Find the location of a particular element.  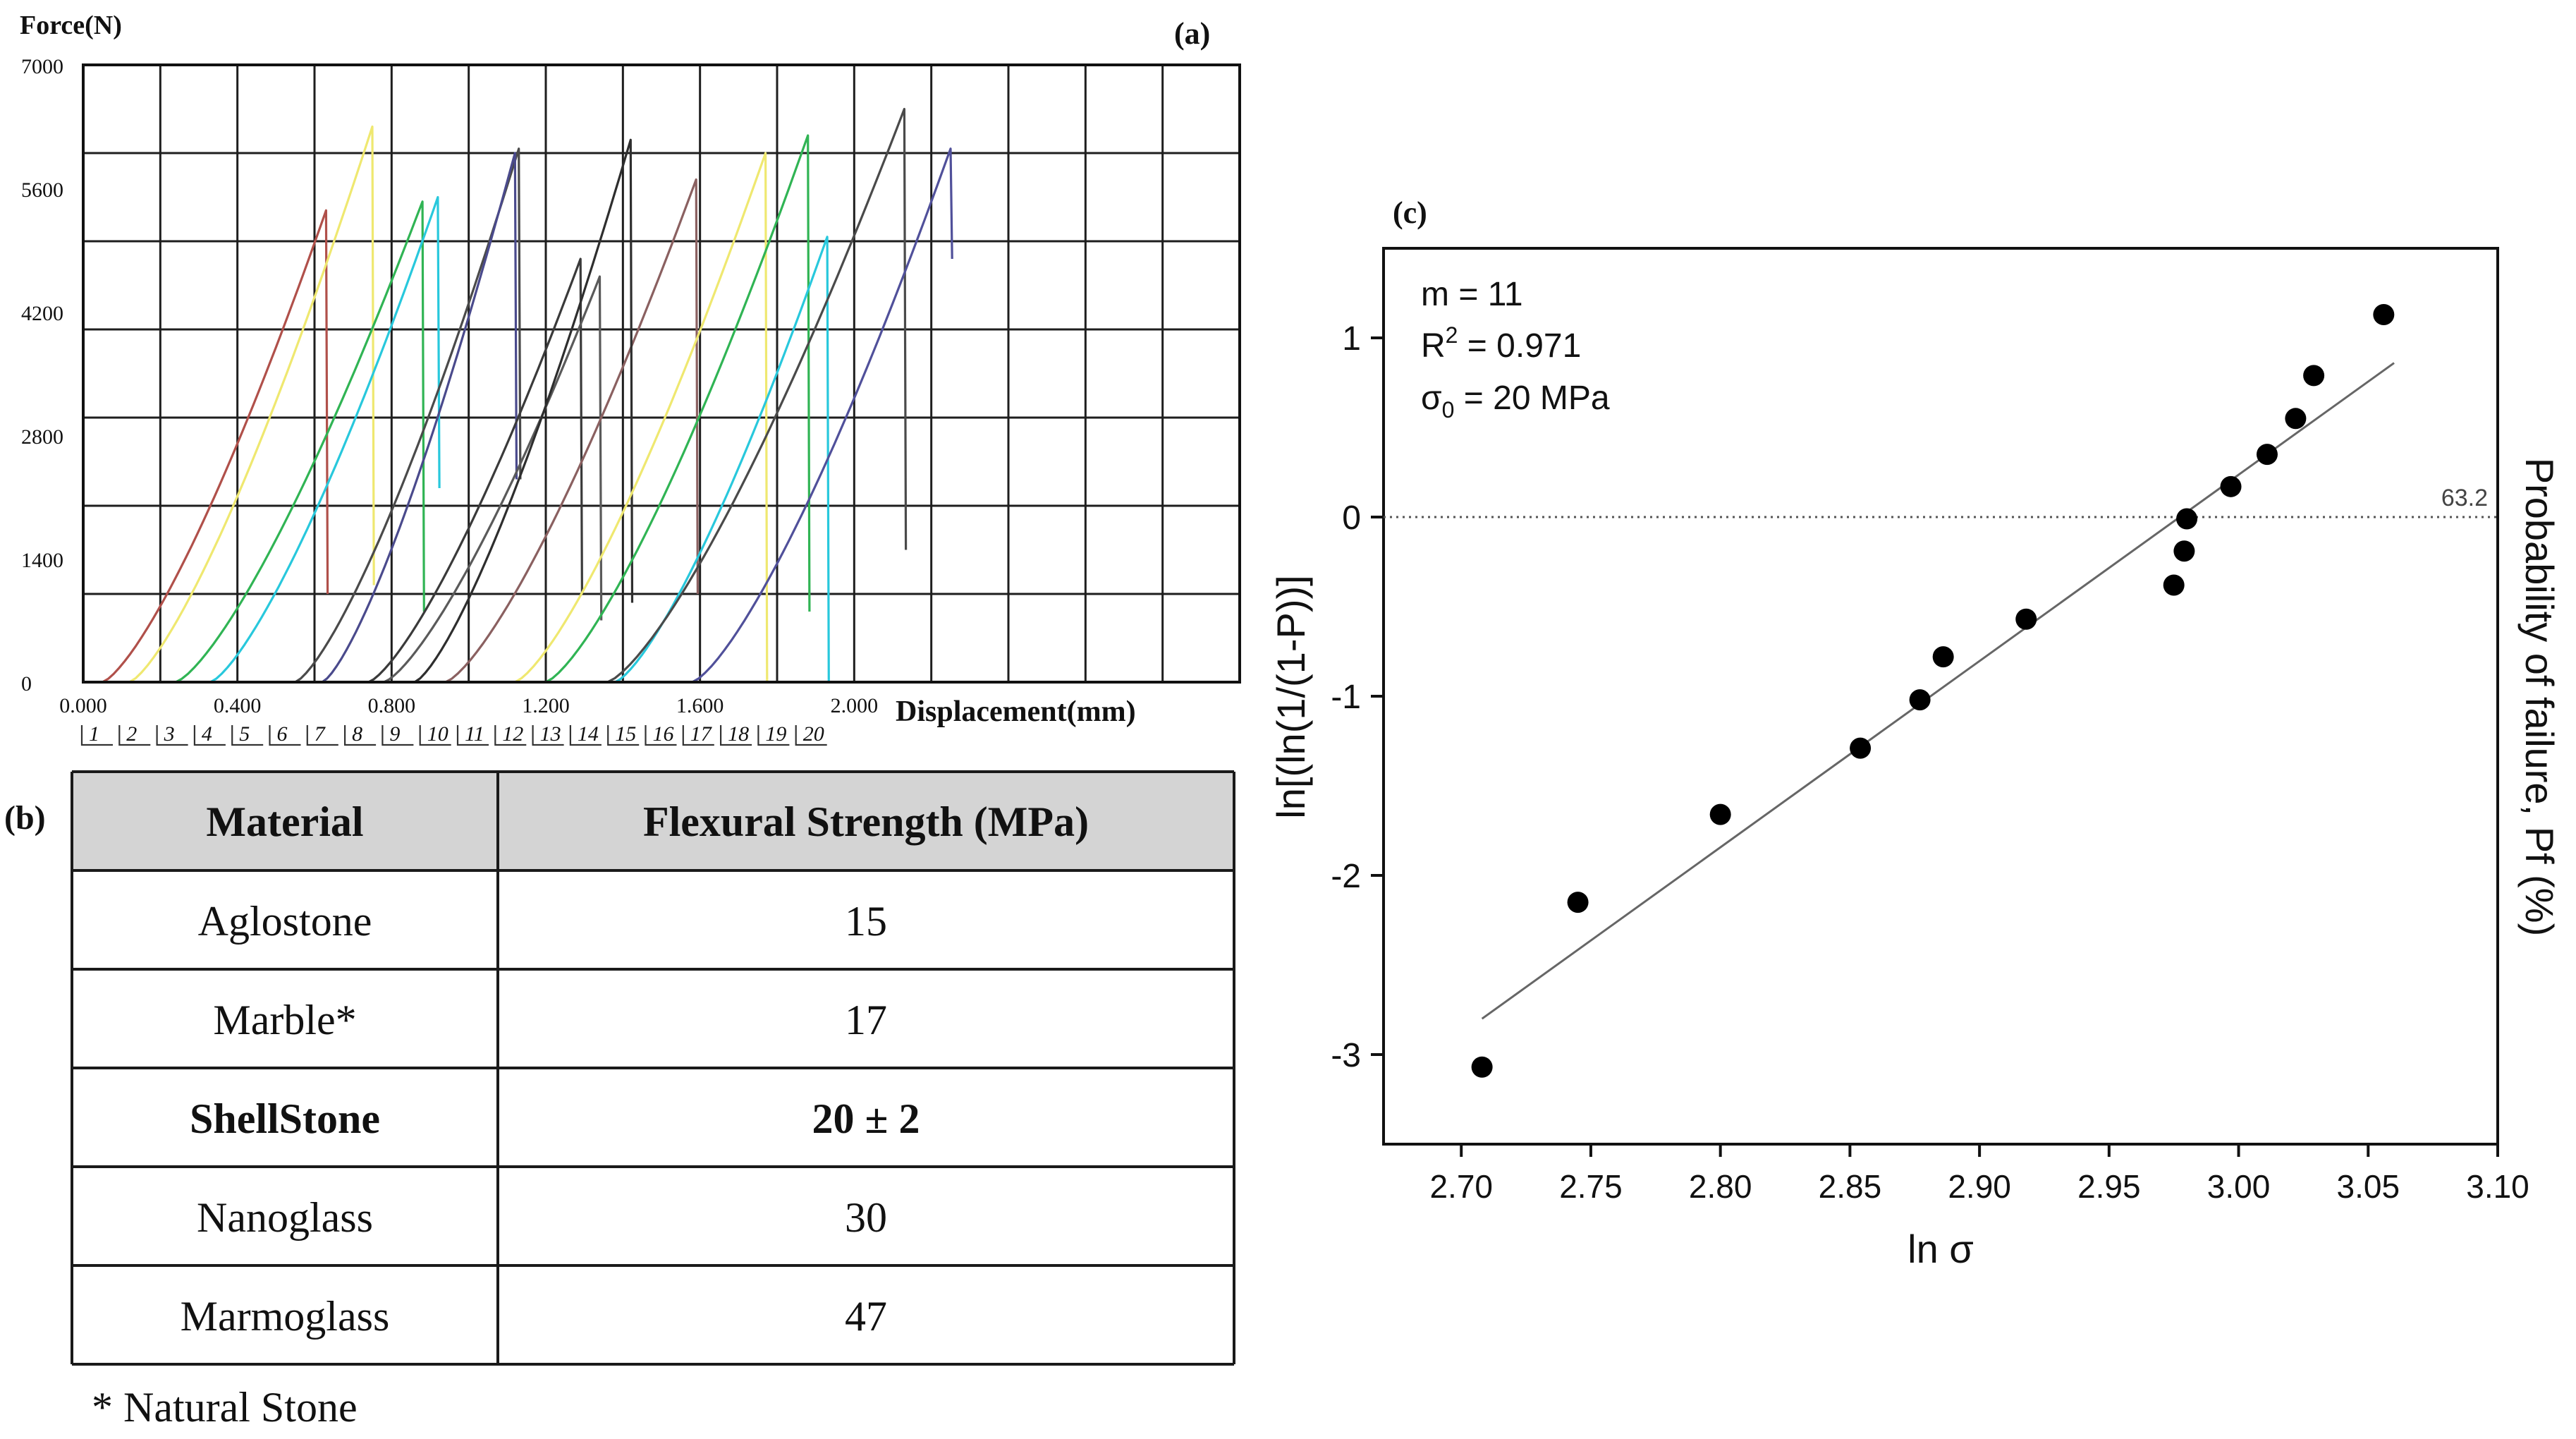

sigma-symbol: σ is located at coordinates (1431, 399).